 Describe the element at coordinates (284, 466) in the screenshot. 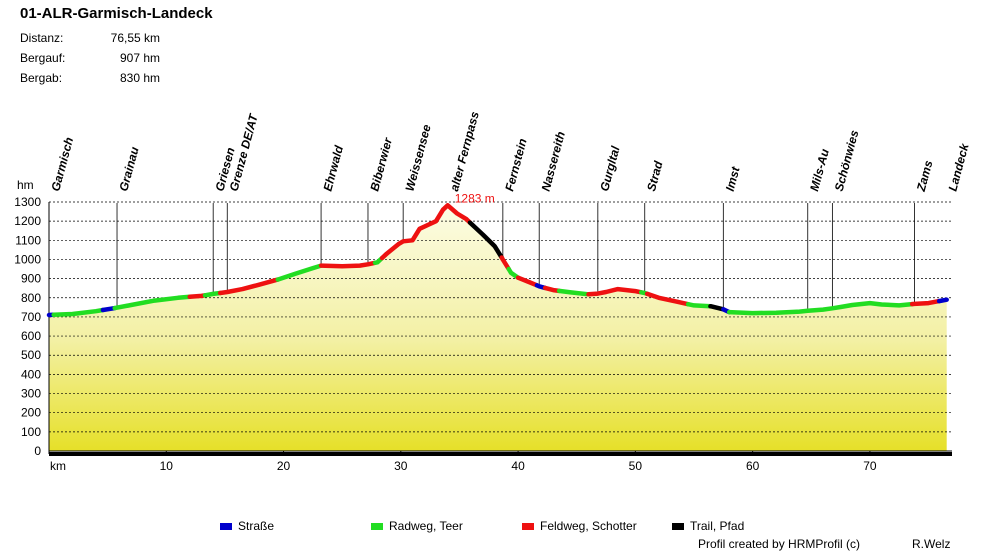

I see `x-tick-label: 20` at that location.